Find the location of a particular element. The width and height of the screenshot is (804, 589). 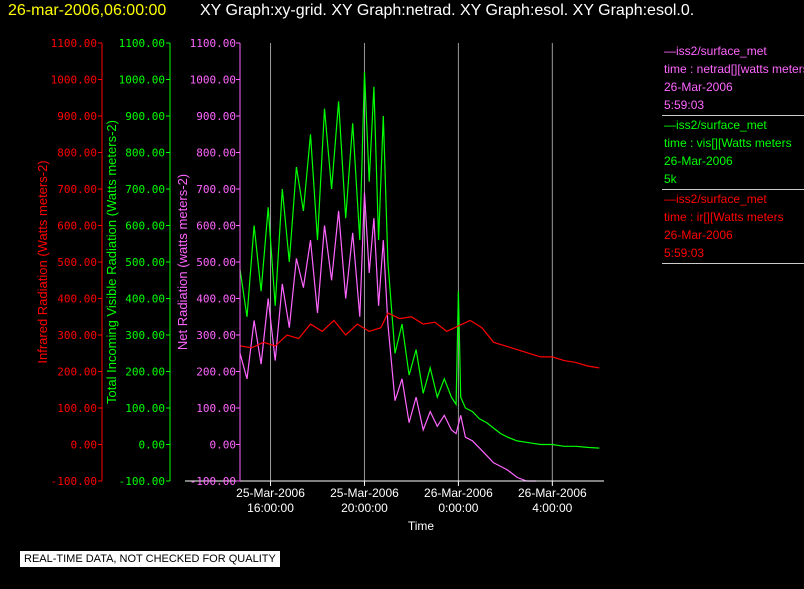

legend-time: 5k is located at coordinates (670, 179).